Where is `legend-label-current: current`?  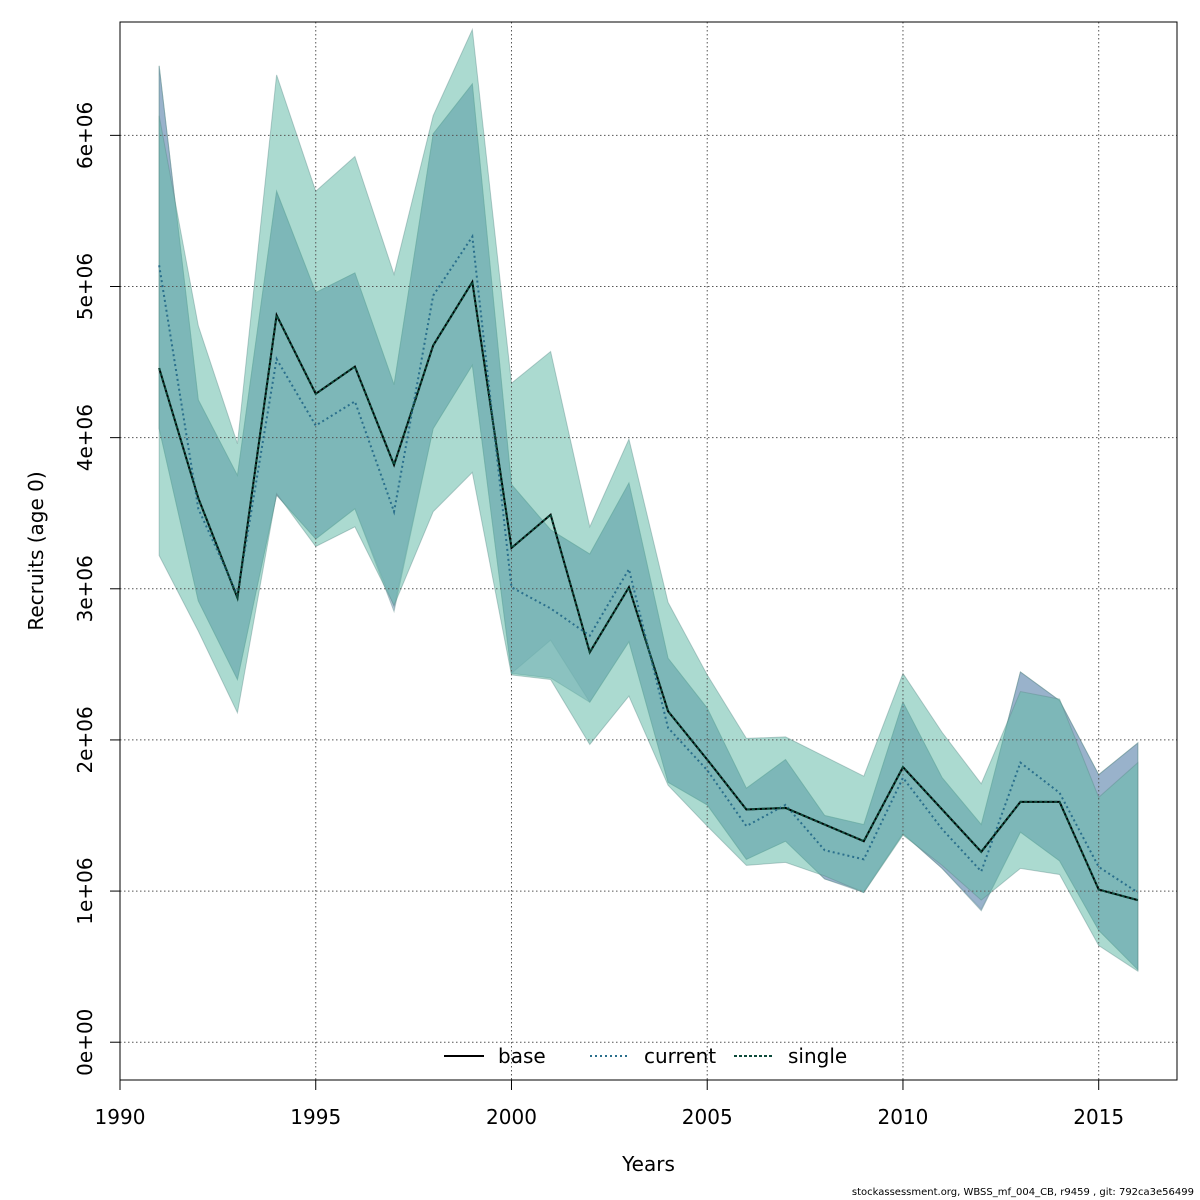
legend-label-current: current is located at coordinates (680, 1056).